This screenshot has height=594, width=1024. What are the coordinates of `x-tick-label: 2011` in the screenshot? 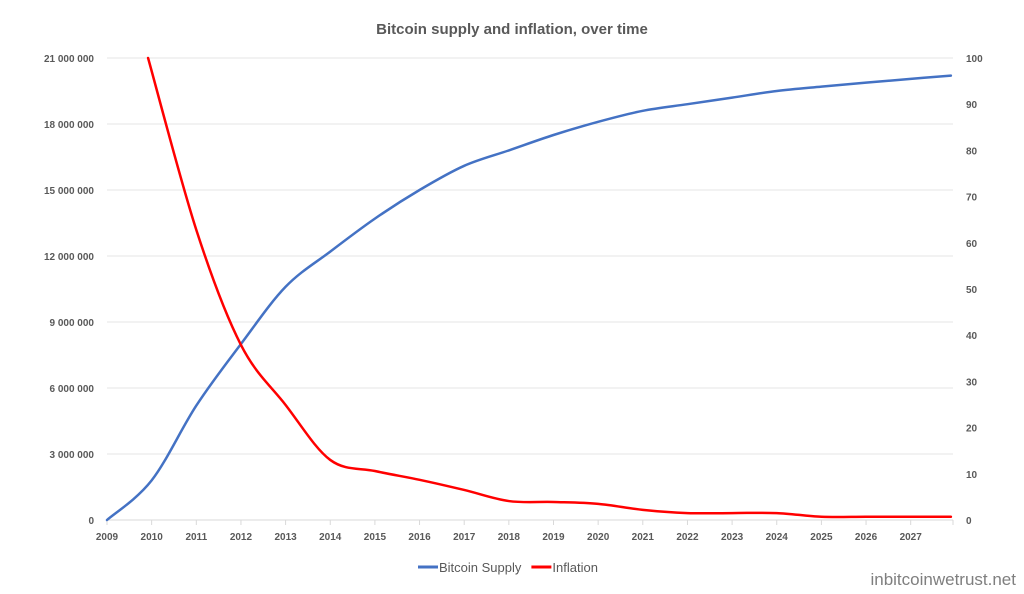 It's located at (196, 537).